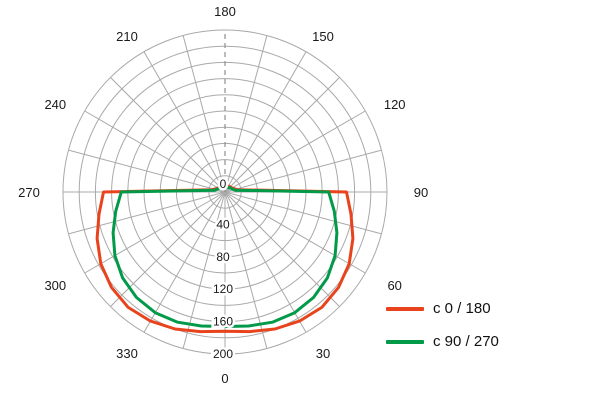  I want to click on chart-legend: c 0 / 180 c 90 / 270, so click(442, 325).